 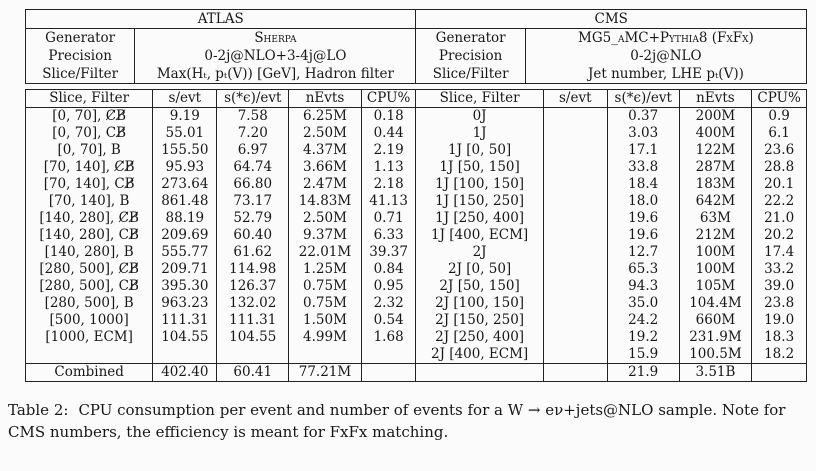 I want to click on table-cell: 6.25M, so click(x=325, y=116).